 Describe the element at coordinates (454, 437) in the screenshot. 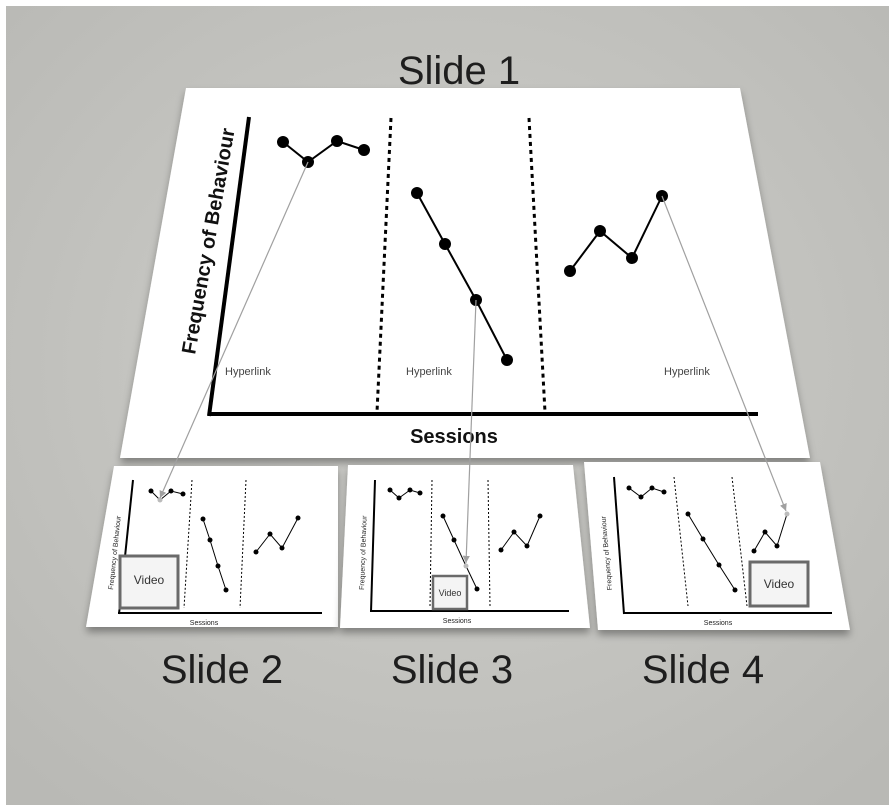

I see `x-axis-label: Sessions` at that location.